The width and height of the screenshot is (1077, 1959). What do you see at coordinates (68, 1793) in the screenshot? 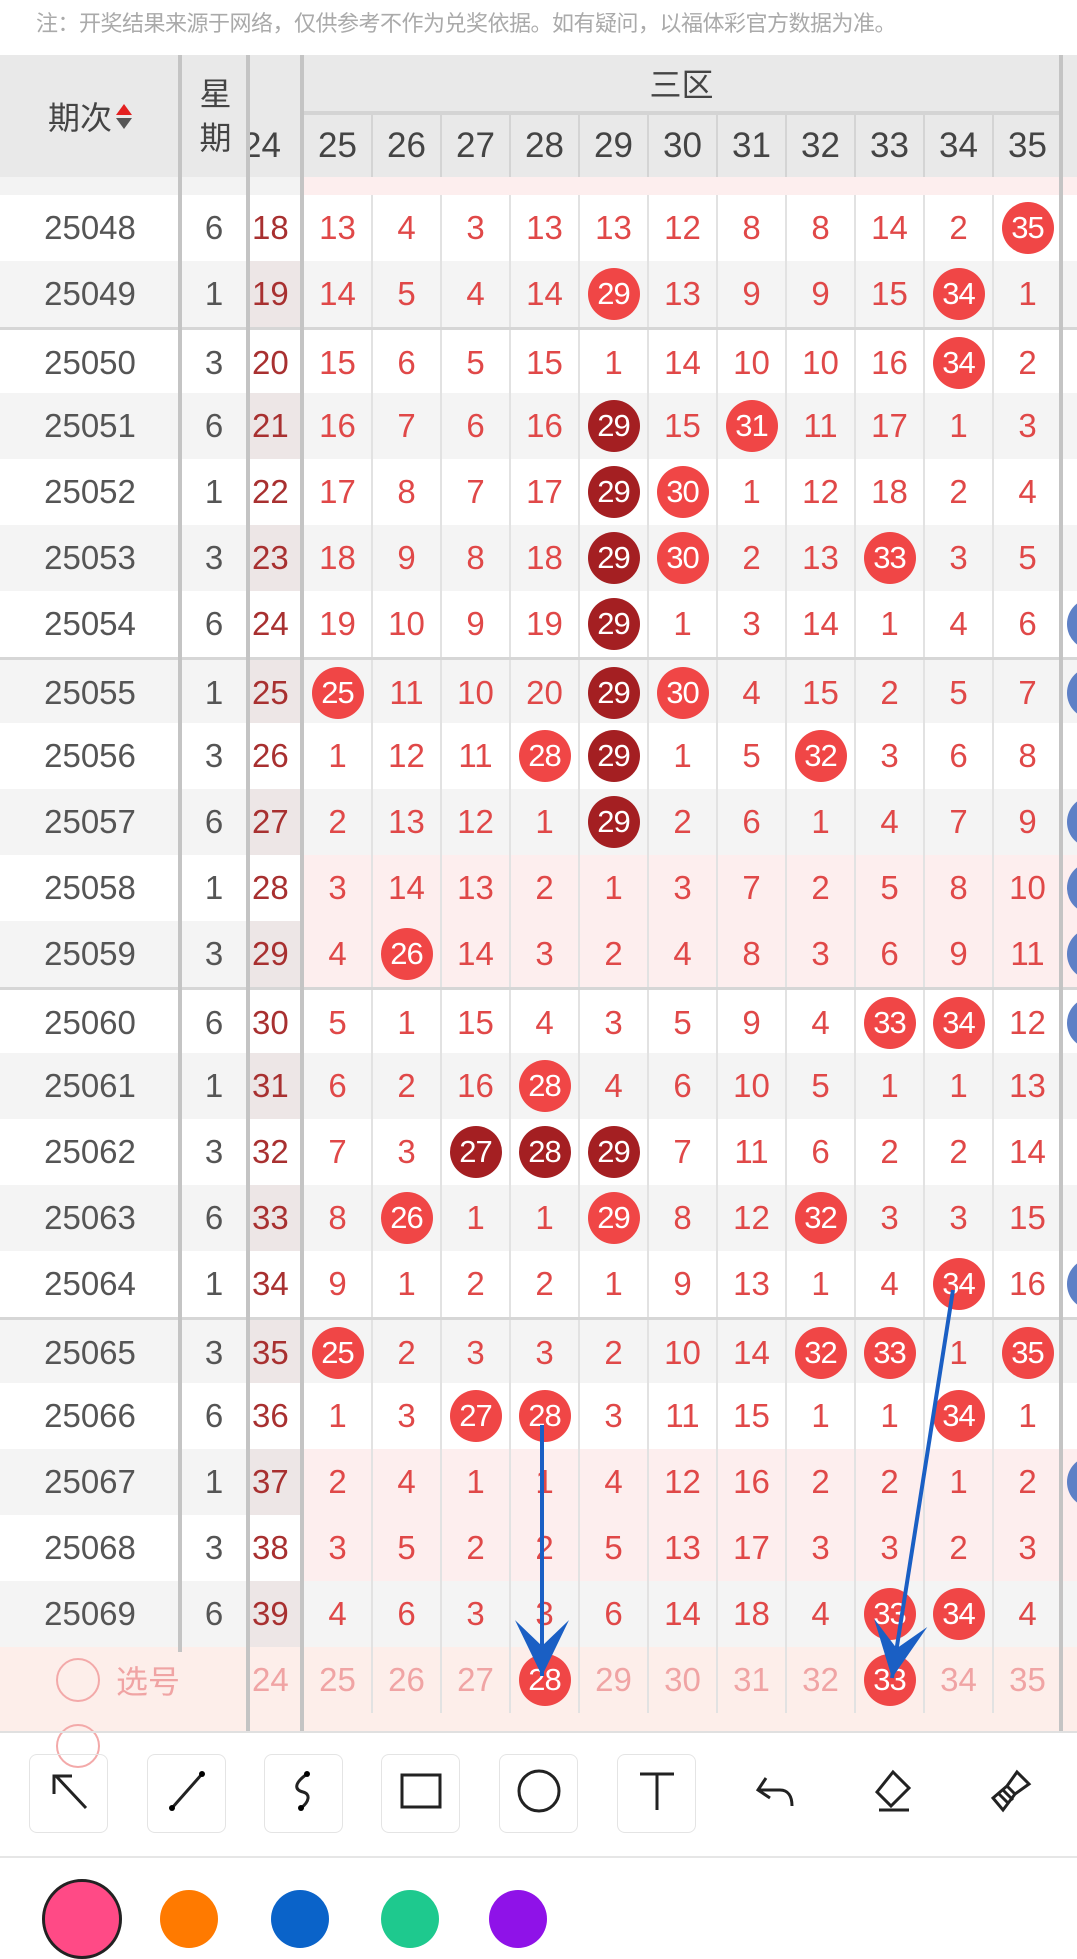
I see `arrow-tool-button` at bounding box center [68, 1793].